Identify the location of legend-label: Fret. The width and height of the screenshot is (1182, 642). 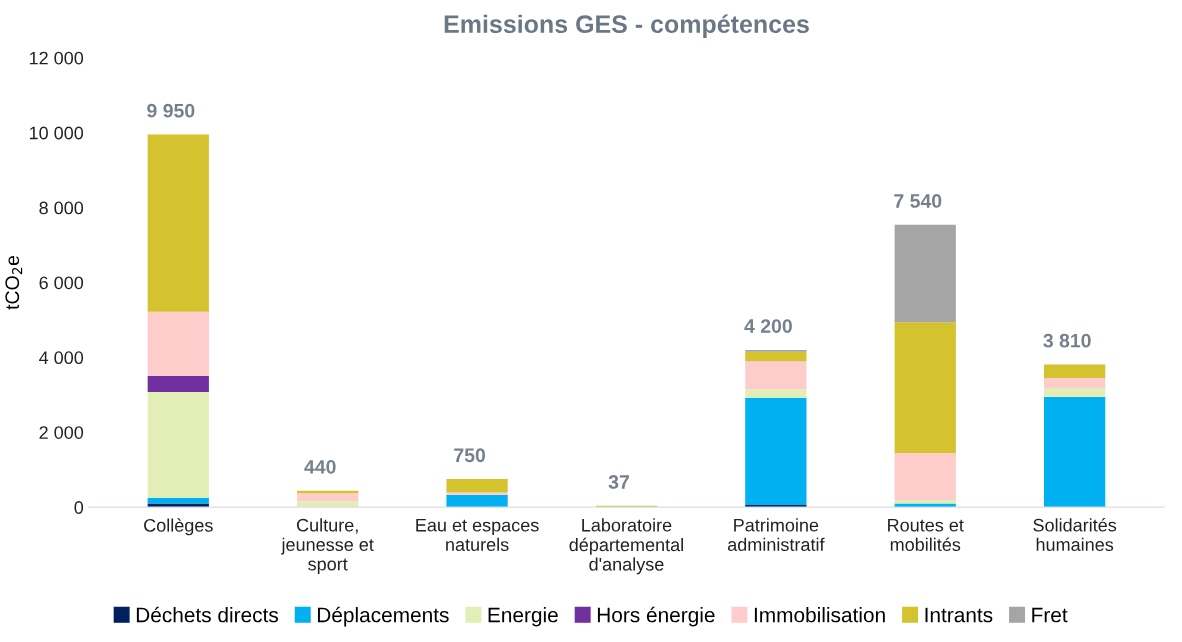
(1050, 615).